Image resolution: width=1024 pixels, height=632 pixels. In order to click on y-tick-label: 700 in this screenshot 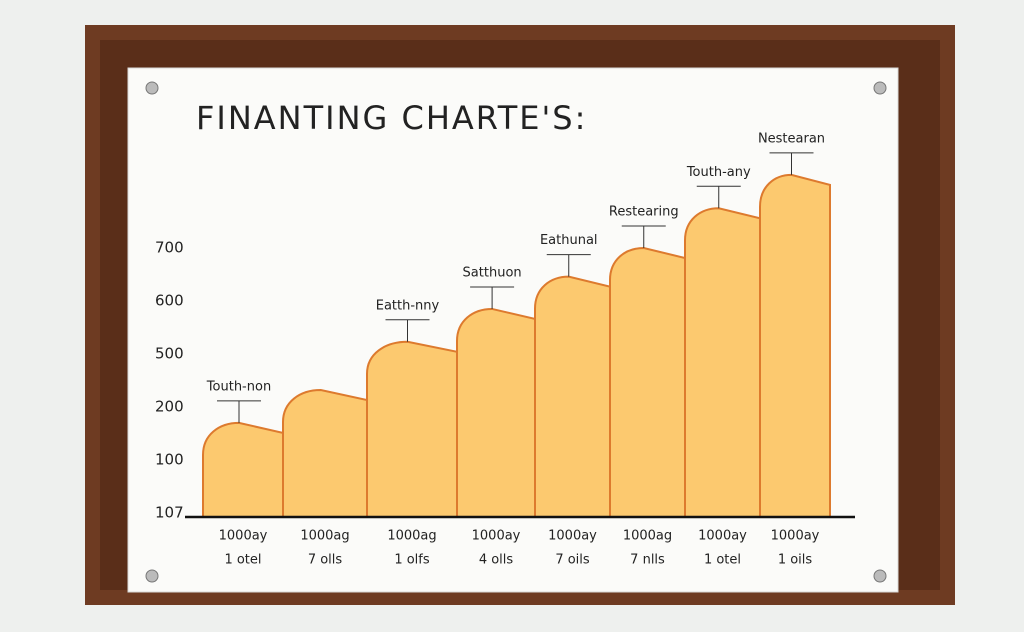, I will do `click(169, 248)`.